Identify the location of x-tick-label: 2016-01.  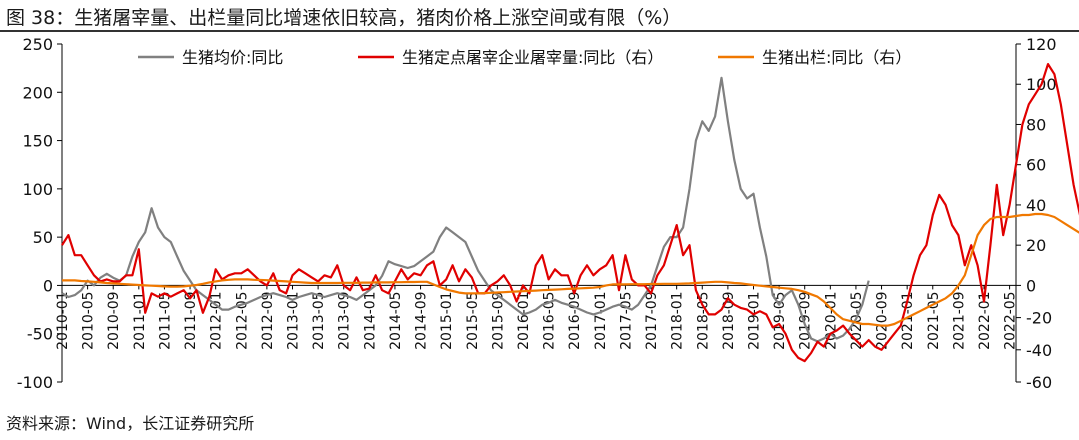
(524, 320).